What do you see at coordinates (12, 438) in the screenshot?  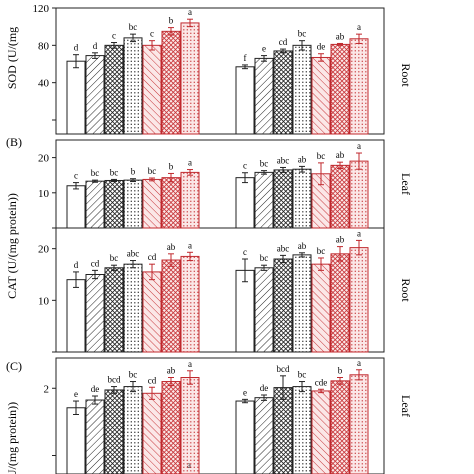 I see `y-axis-title-panel-c: U/(mg protein))` at bounding box center [12, 438].